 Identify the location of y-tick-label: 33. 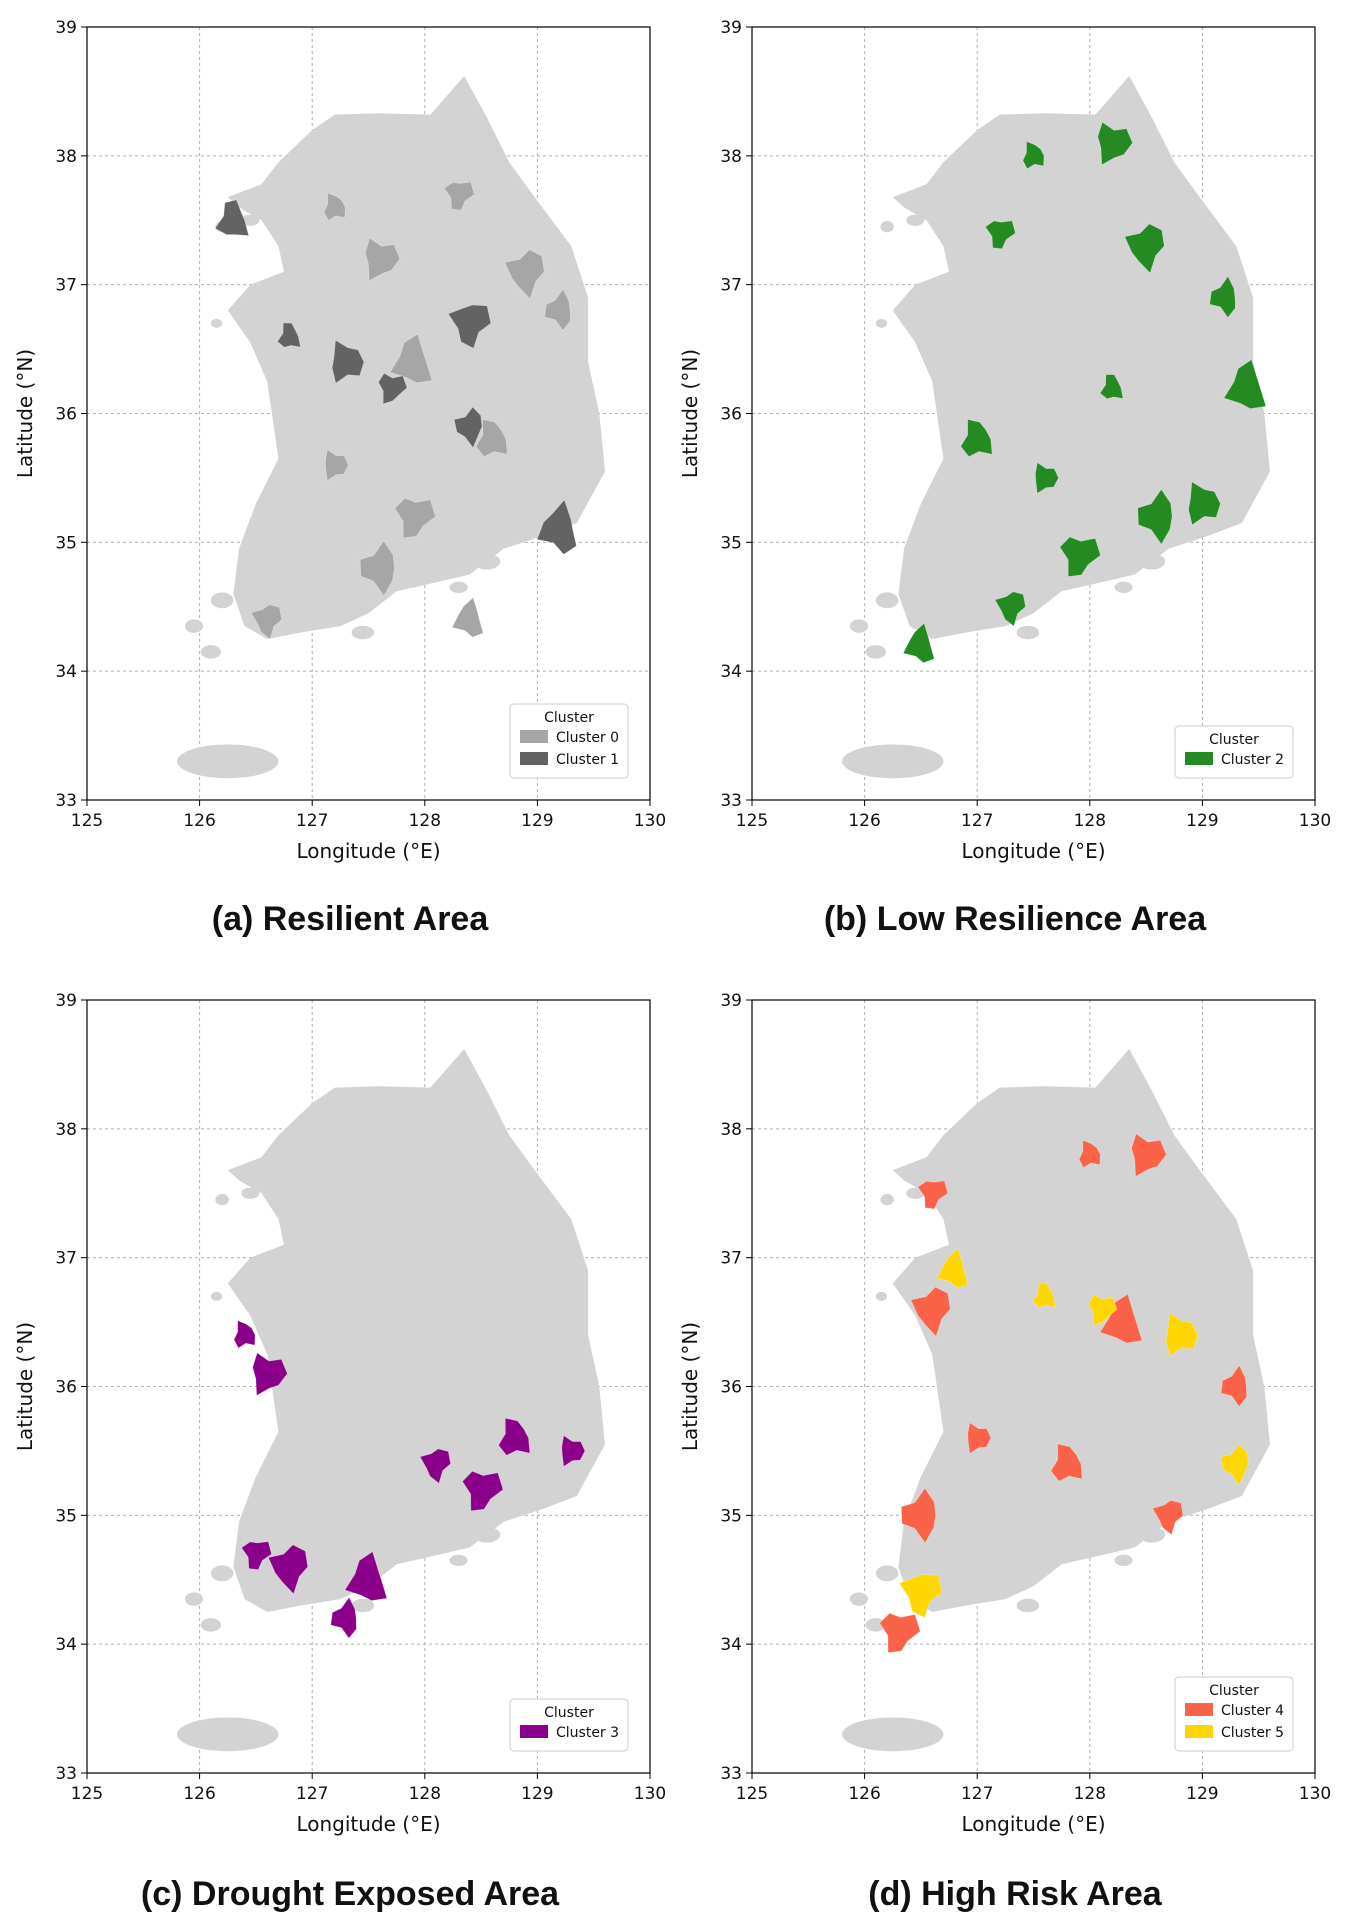
(731, 801).